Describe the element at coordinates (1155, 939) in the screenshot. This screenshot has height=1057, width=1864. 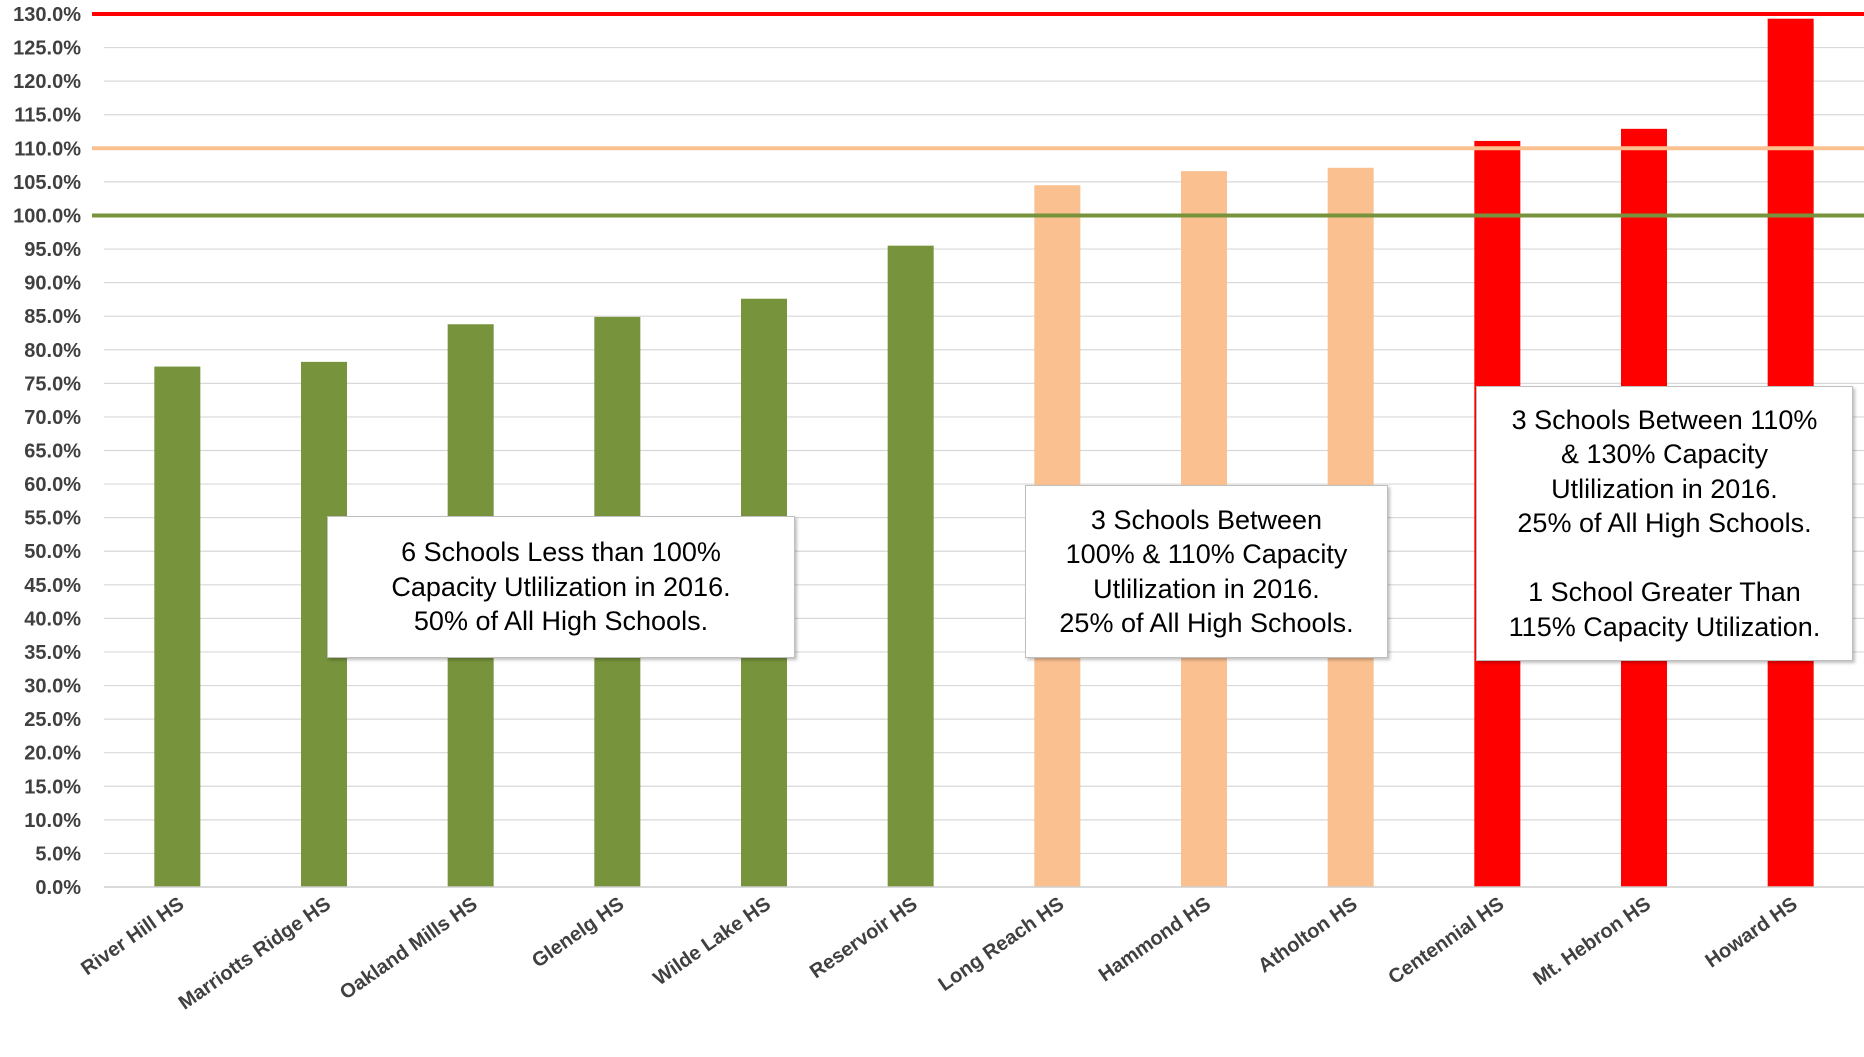
I see `x-tick-label: Hammond HS` at that location.